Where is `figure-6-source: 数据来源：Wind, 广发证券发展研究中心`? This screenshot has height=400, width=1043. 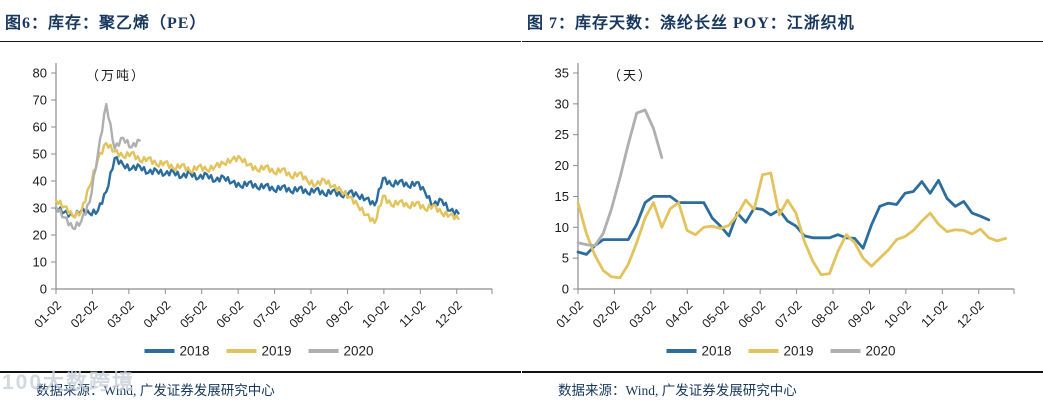
figure-6-source: 数据来源：Wind, 广发证券发展研究中心 is located at coordinates (260, 385).